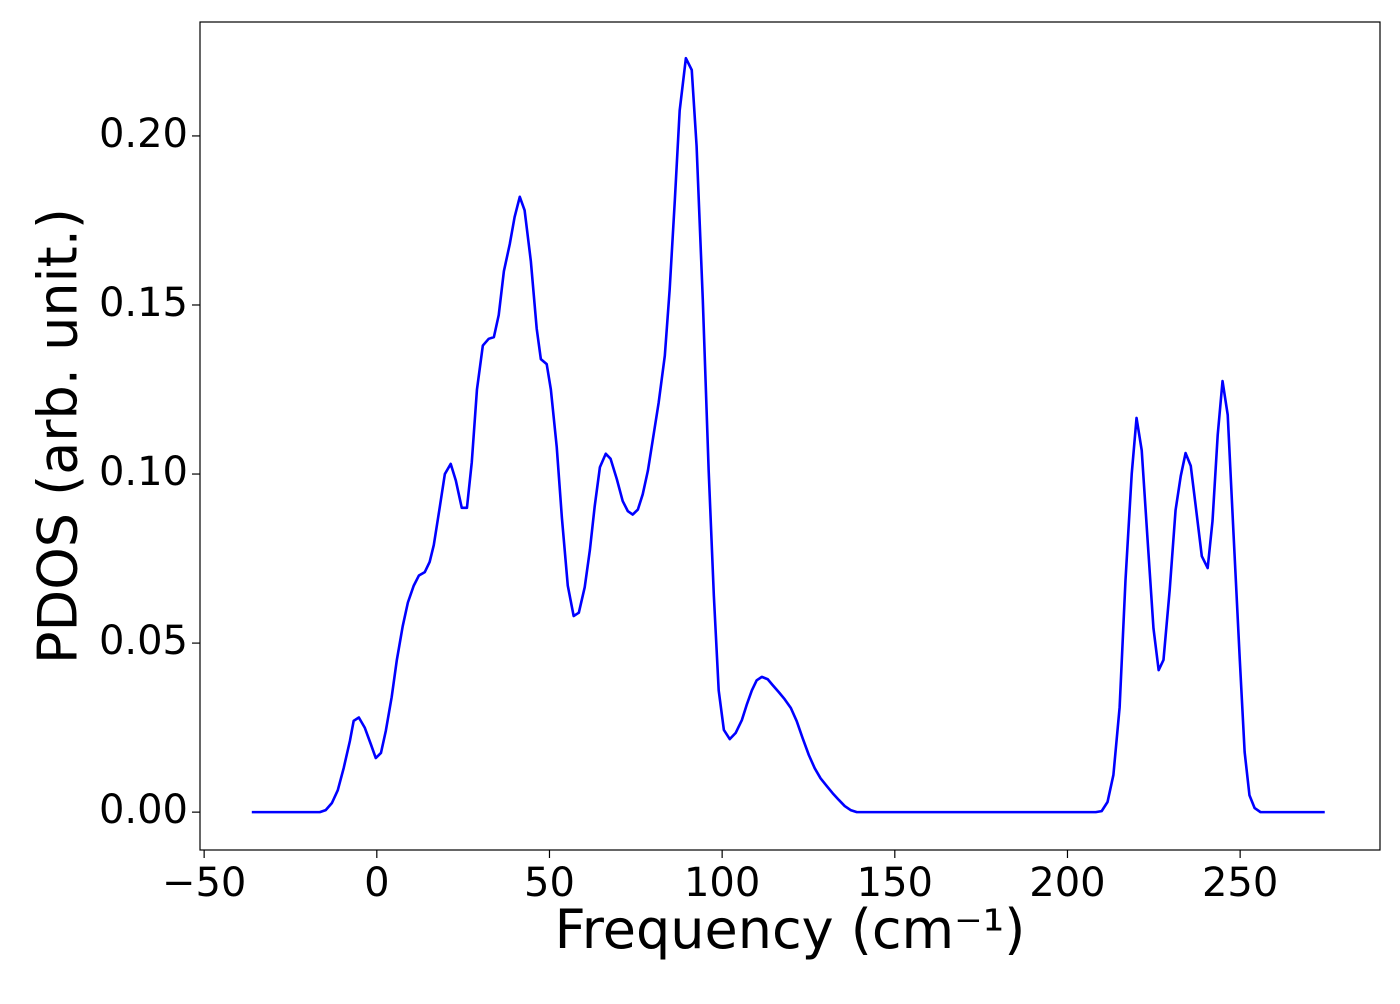 This screenshot has height=1004, width=1400. Describe the element at coordinates (895, 883) in the screenshot. I see `x-tick-label: 150` at that location.